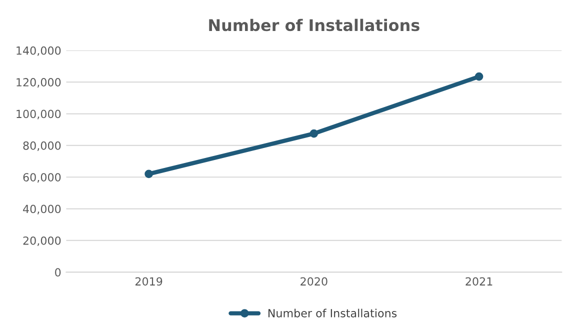  I want to click on y-tick-label: 80,000, so click(42, 146).